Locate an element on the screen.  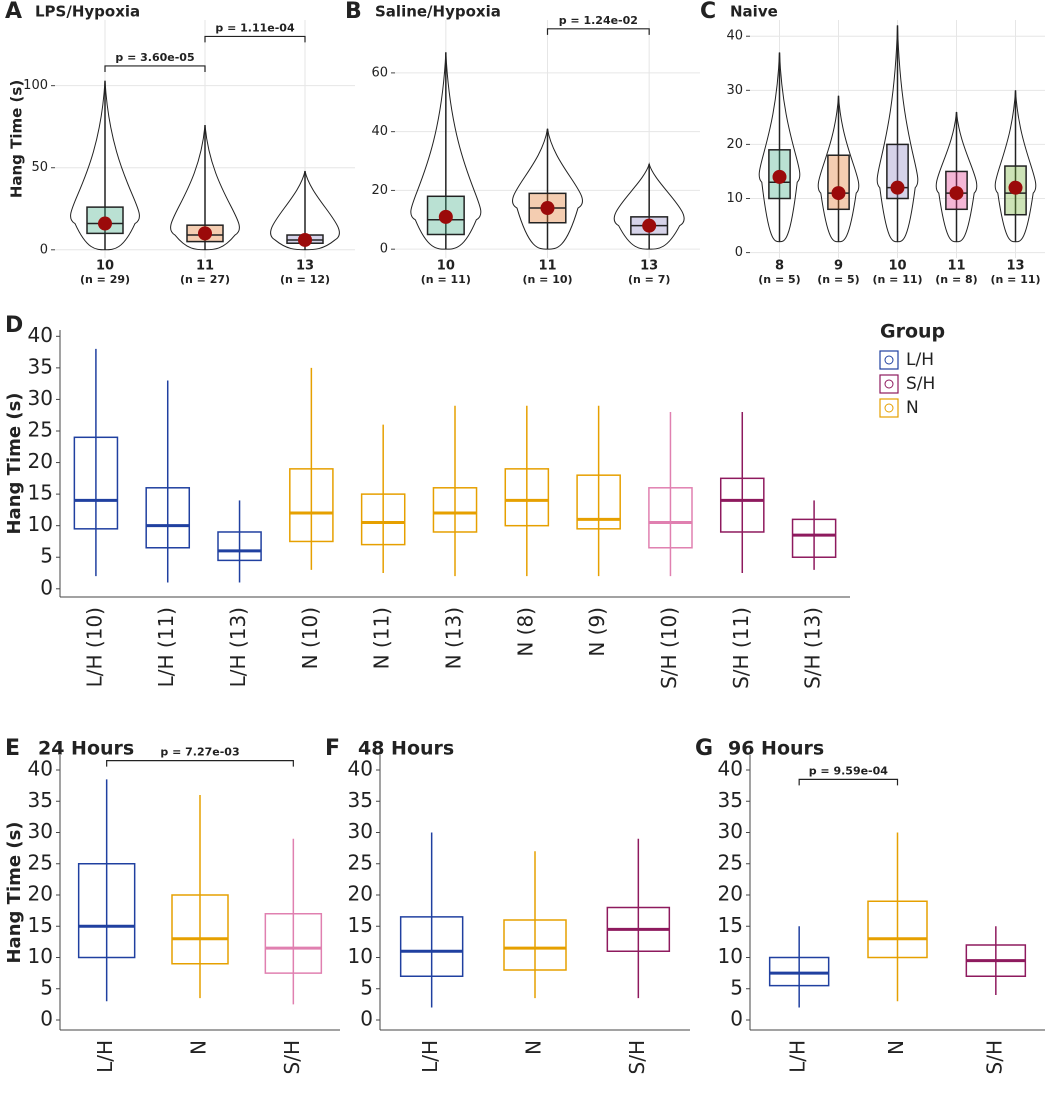
n-label: (n = 27) is located at coordinates (205, 279).